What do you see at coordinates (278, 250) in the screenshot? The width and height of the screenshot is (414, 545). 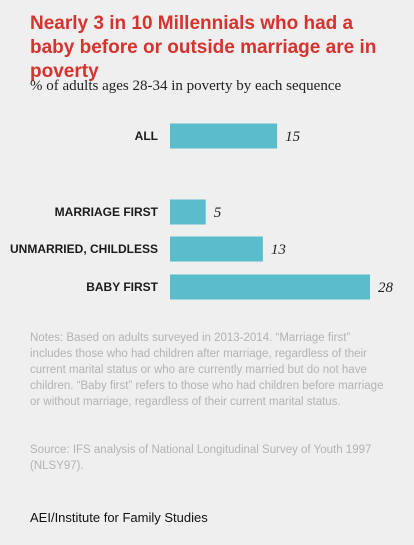 I see `value-label: 13` at bounding box center [278, 250].